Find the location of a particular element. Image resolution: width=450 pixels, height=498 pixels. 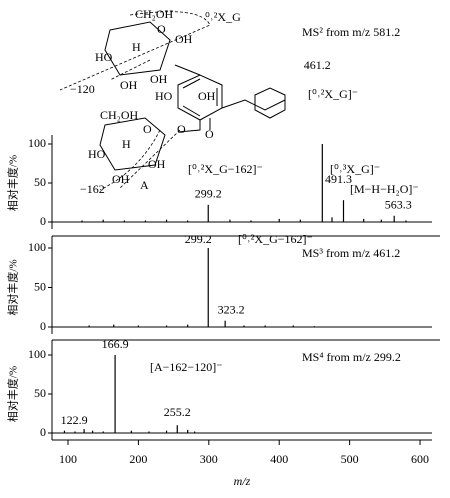

fragment-label: ⁰˒²X_G is located at coordinates (223, 17).